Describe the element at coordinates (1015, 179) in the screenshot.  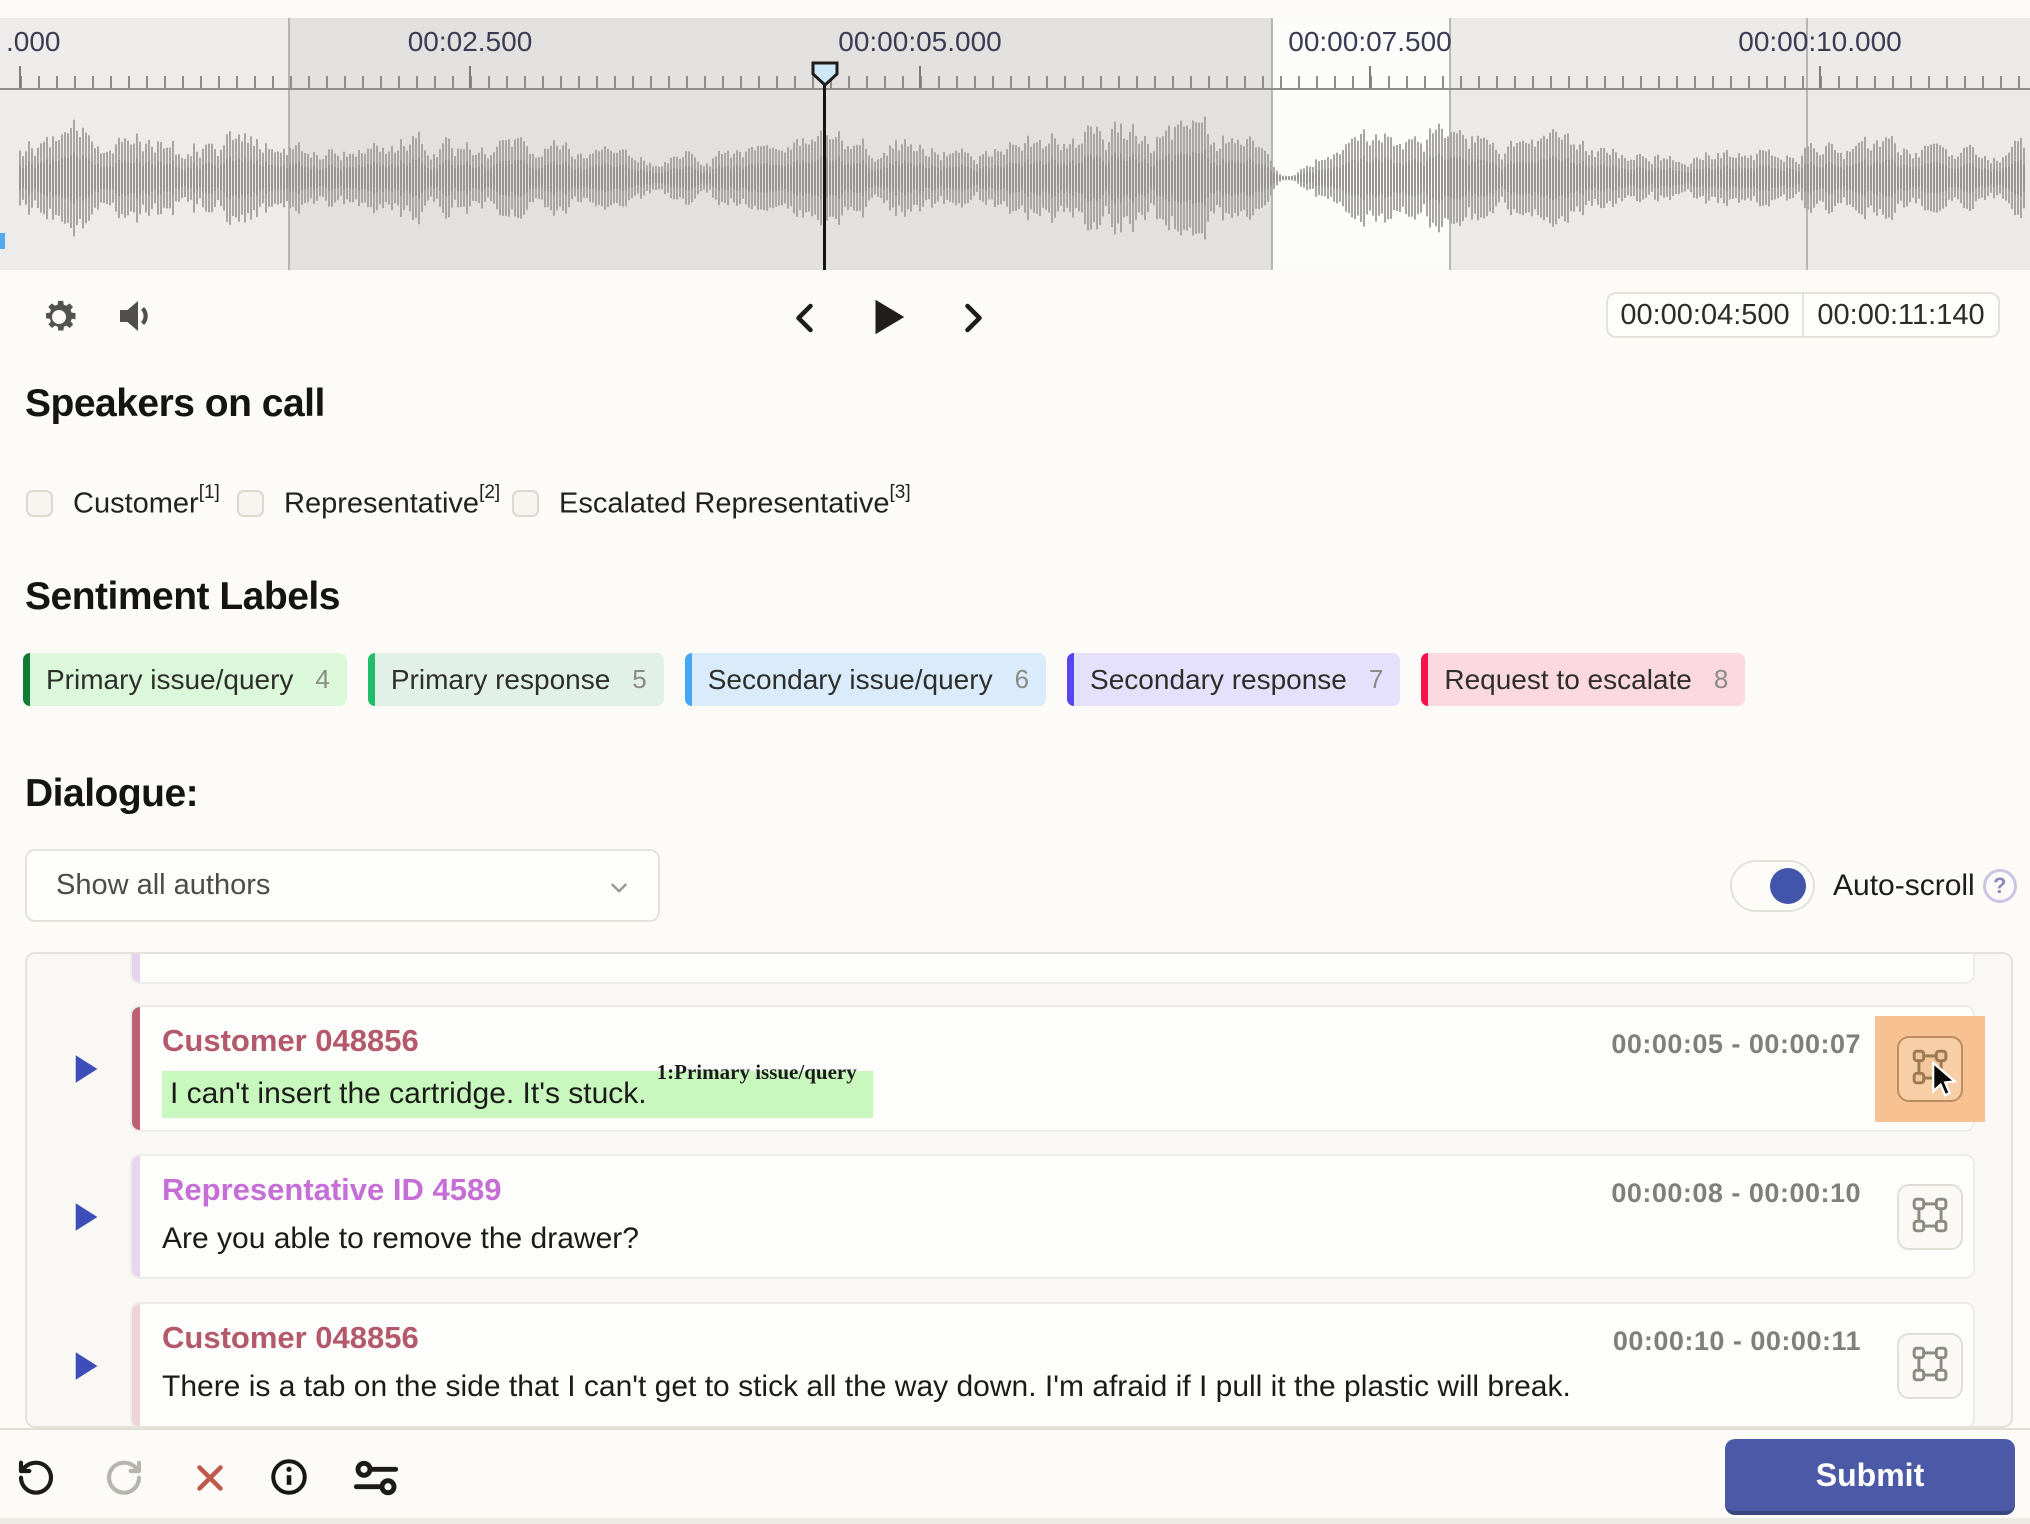
I see `audio-waveform` at that location.